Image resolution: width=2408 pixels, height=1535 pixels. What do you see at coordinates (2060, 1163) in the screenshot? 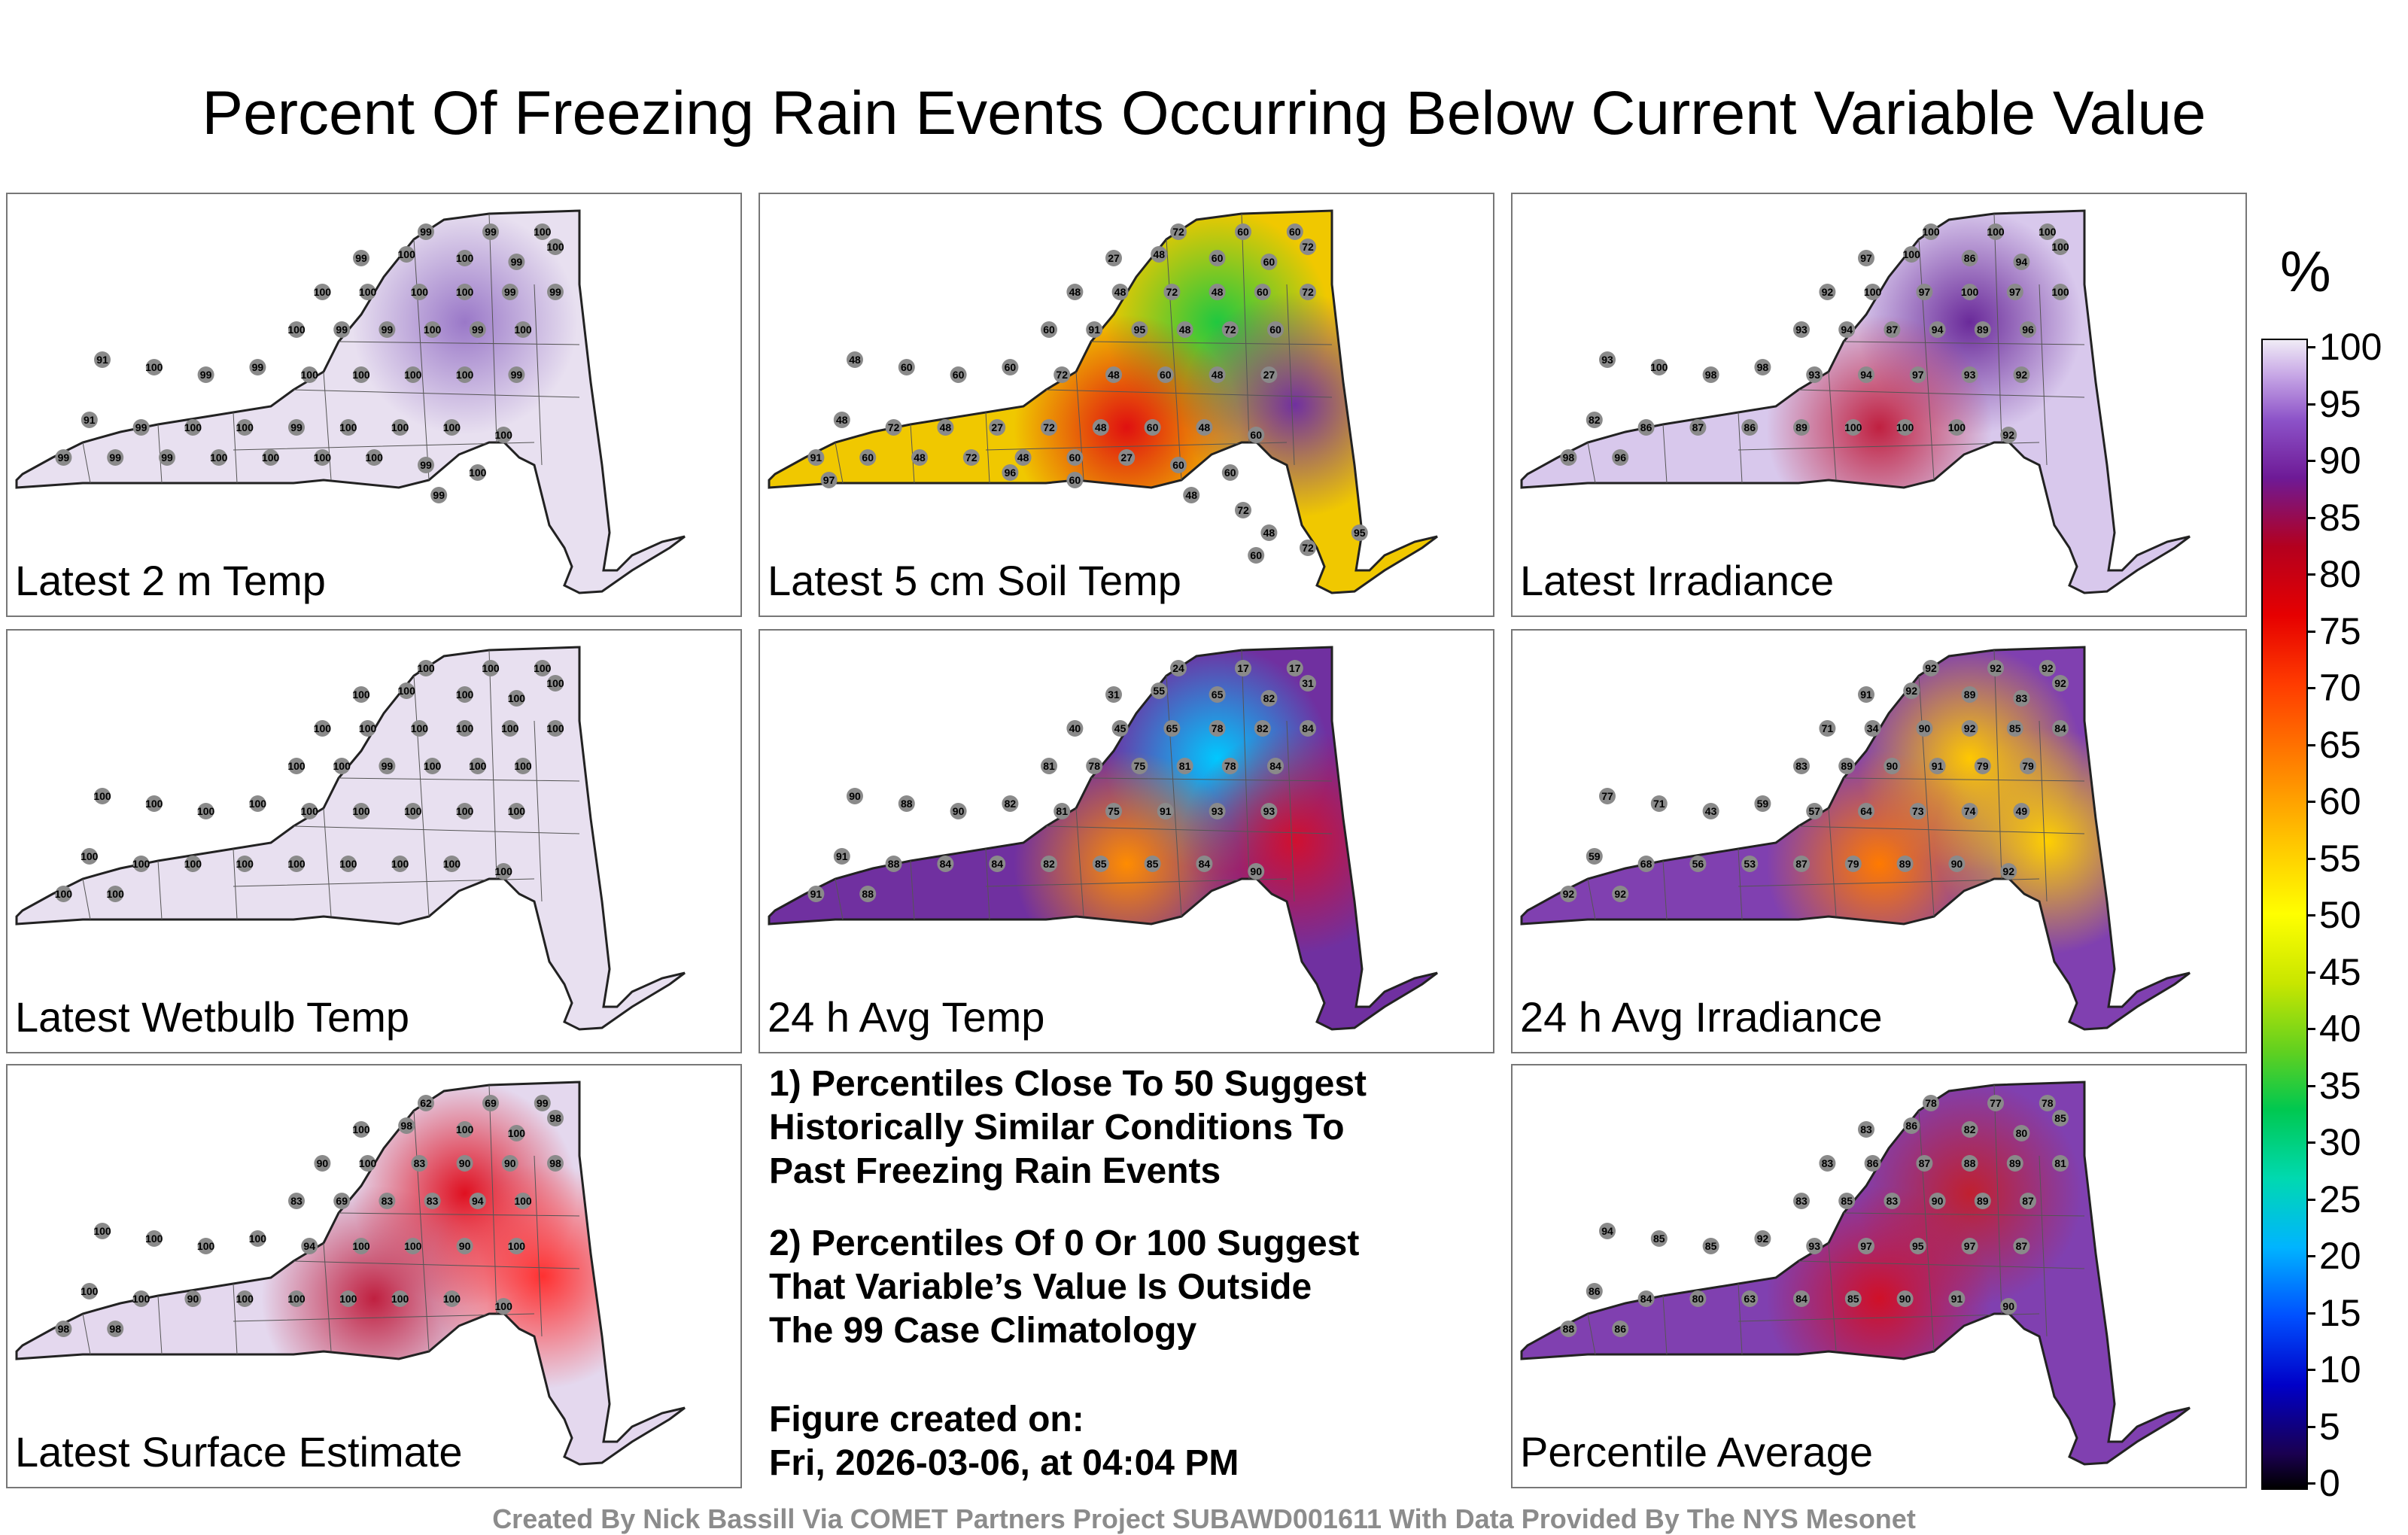
I see `station-value: 81` at bounding box center [2060, 1163].